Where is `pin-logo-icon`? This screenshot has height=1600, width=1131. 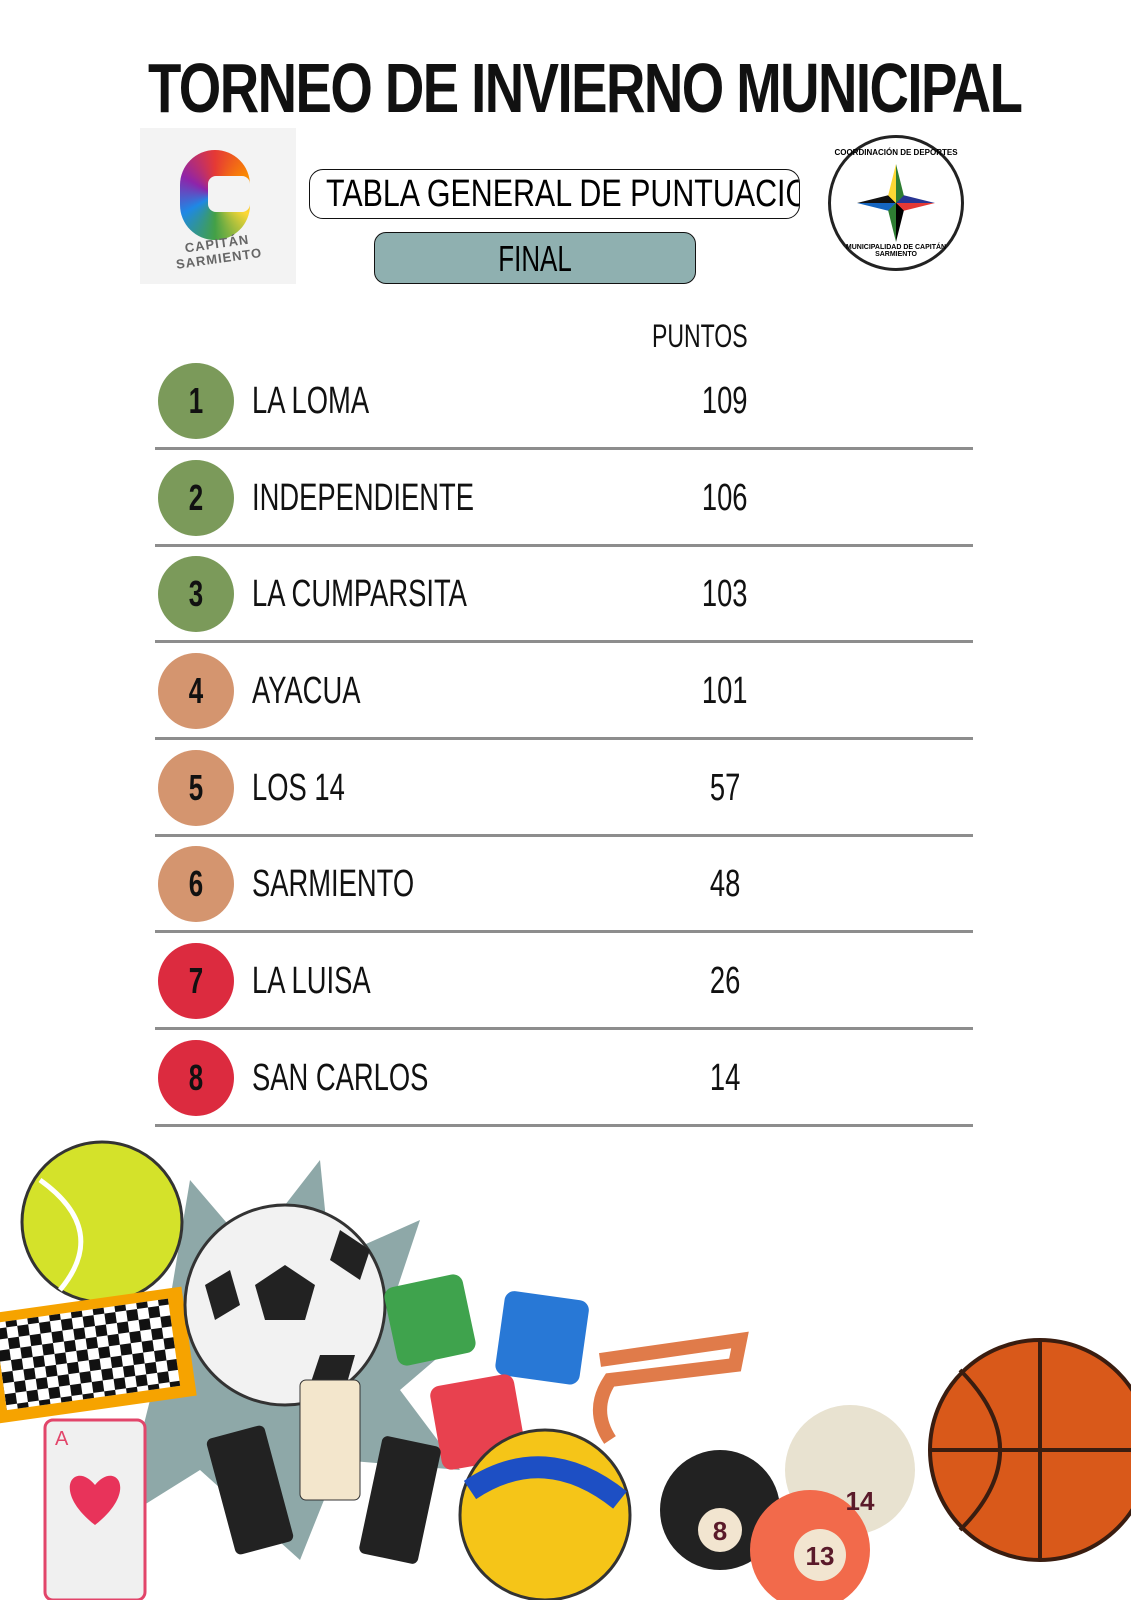 pin-logo-icon is located at coordinates (215, 195).